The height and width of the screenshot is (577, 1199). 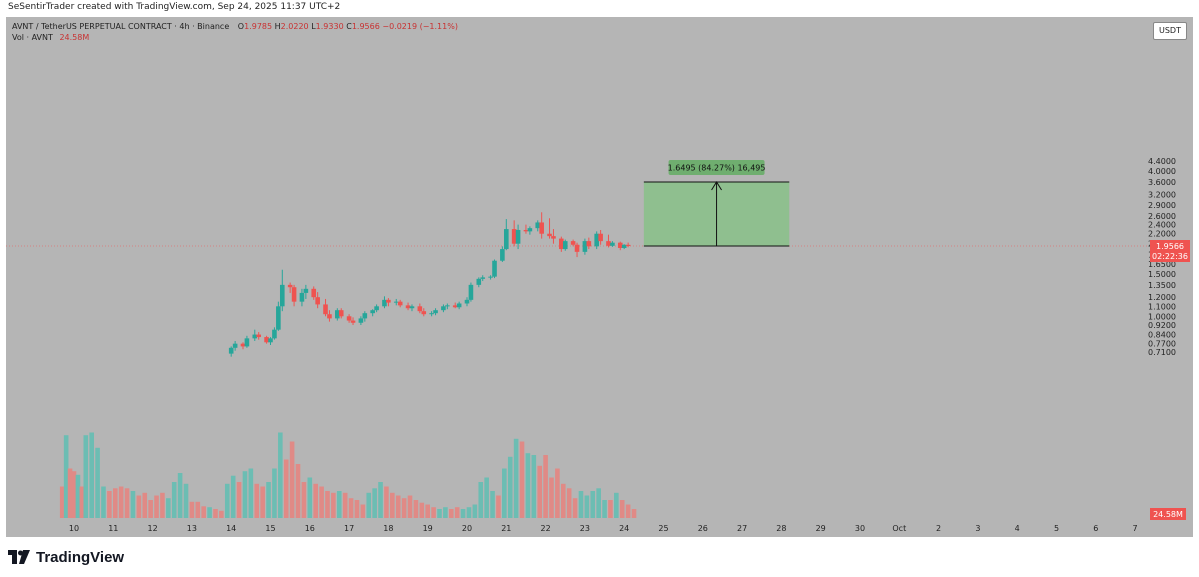 I want to click on time-tick-label: 21, so click(x=506, y=528).